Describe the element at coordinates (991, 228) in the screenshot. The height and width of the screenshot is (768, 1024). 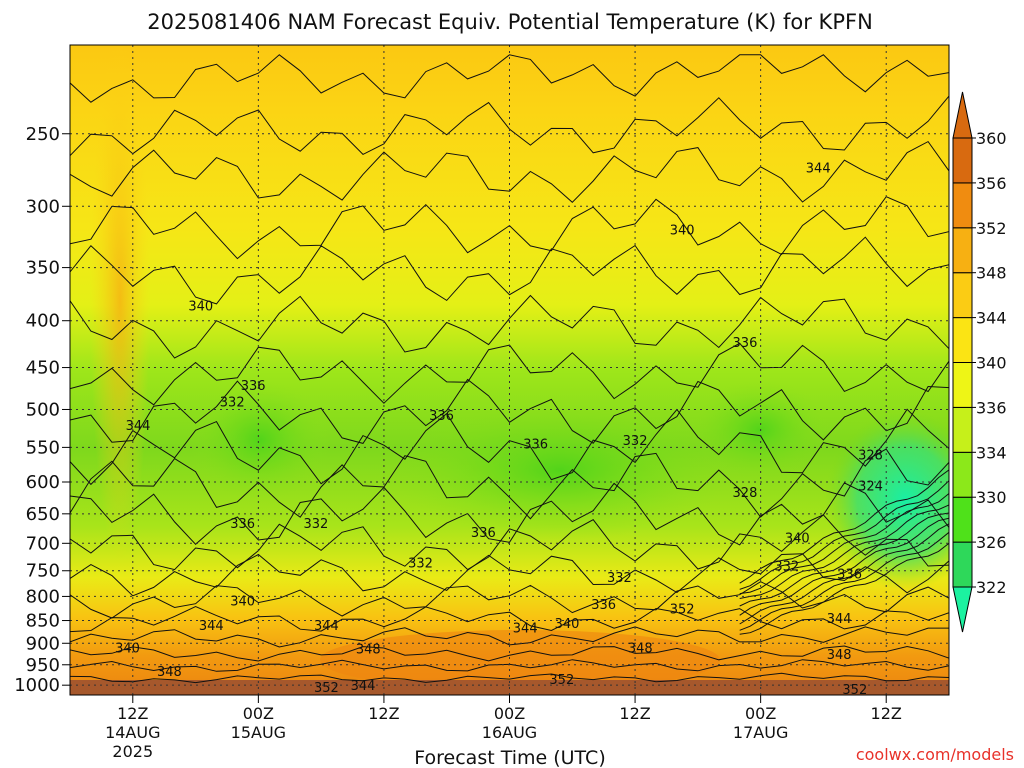
I see `colorbar-label: 352` at that location.